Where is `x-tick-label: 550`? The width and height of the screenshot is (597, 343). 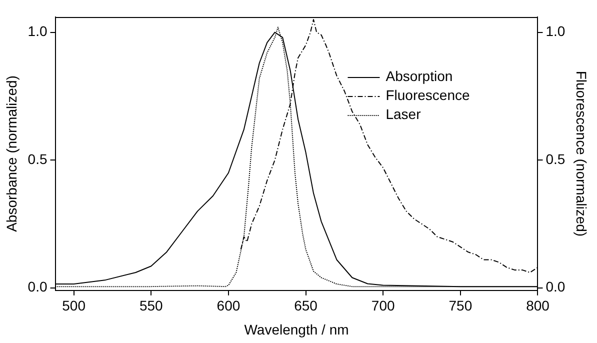 x-tick-label: 550 is located at coordinates (151, 306).